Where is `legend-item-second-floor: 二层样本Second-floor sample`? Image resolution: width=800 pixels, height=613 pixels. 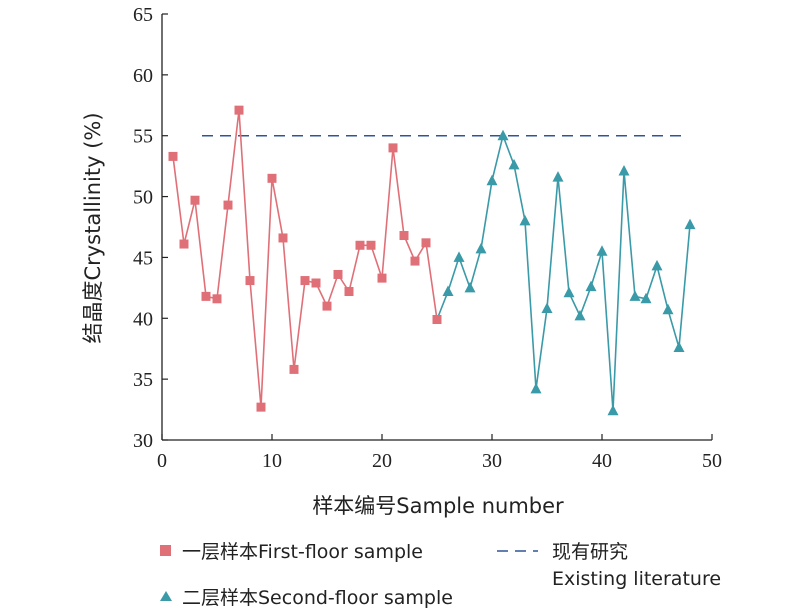 legend-item-second-floor: 二层样本Second-floor sample is located at coordinates (306, 598).